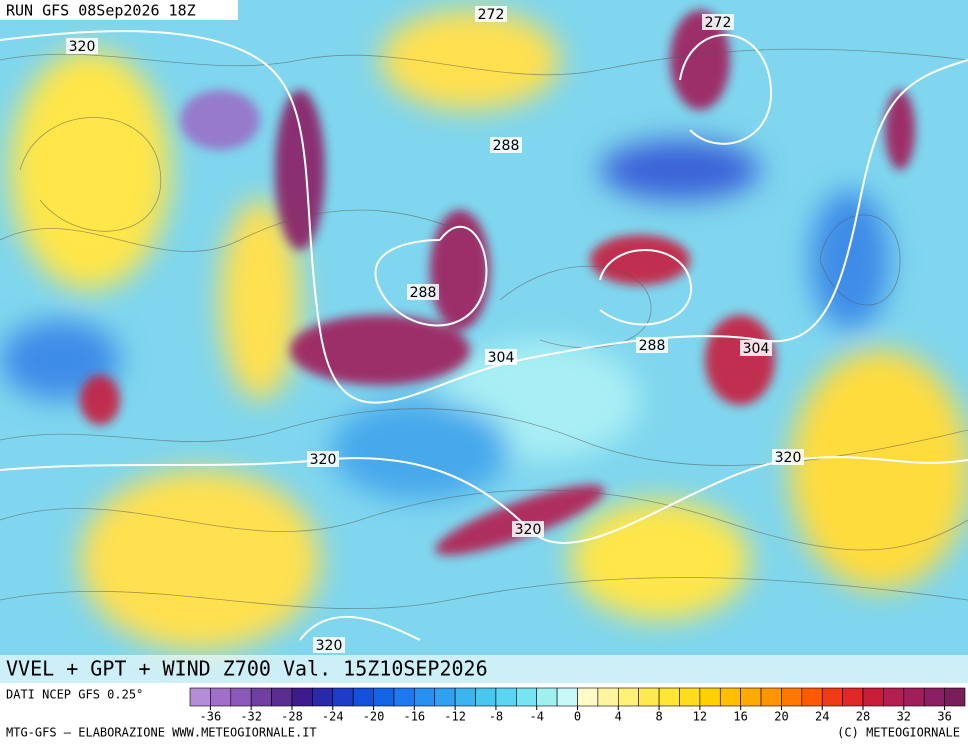 Image resolution: width=968 pixels, height=749 pixels. What do you see at coordinates (863, 717) in the screenshot?
I see `colorbar-tick-label: 28` at bounding box center [863, 717].